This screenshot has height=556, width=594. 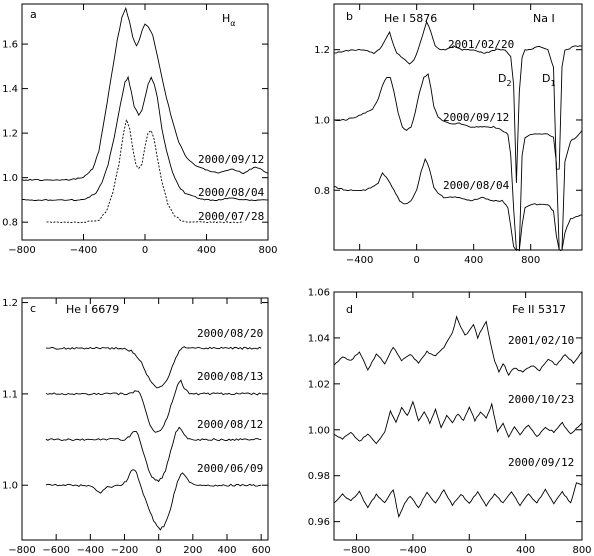 I want to click on y-tick-label-d-5: 1.06, so click(x=319, y=293).